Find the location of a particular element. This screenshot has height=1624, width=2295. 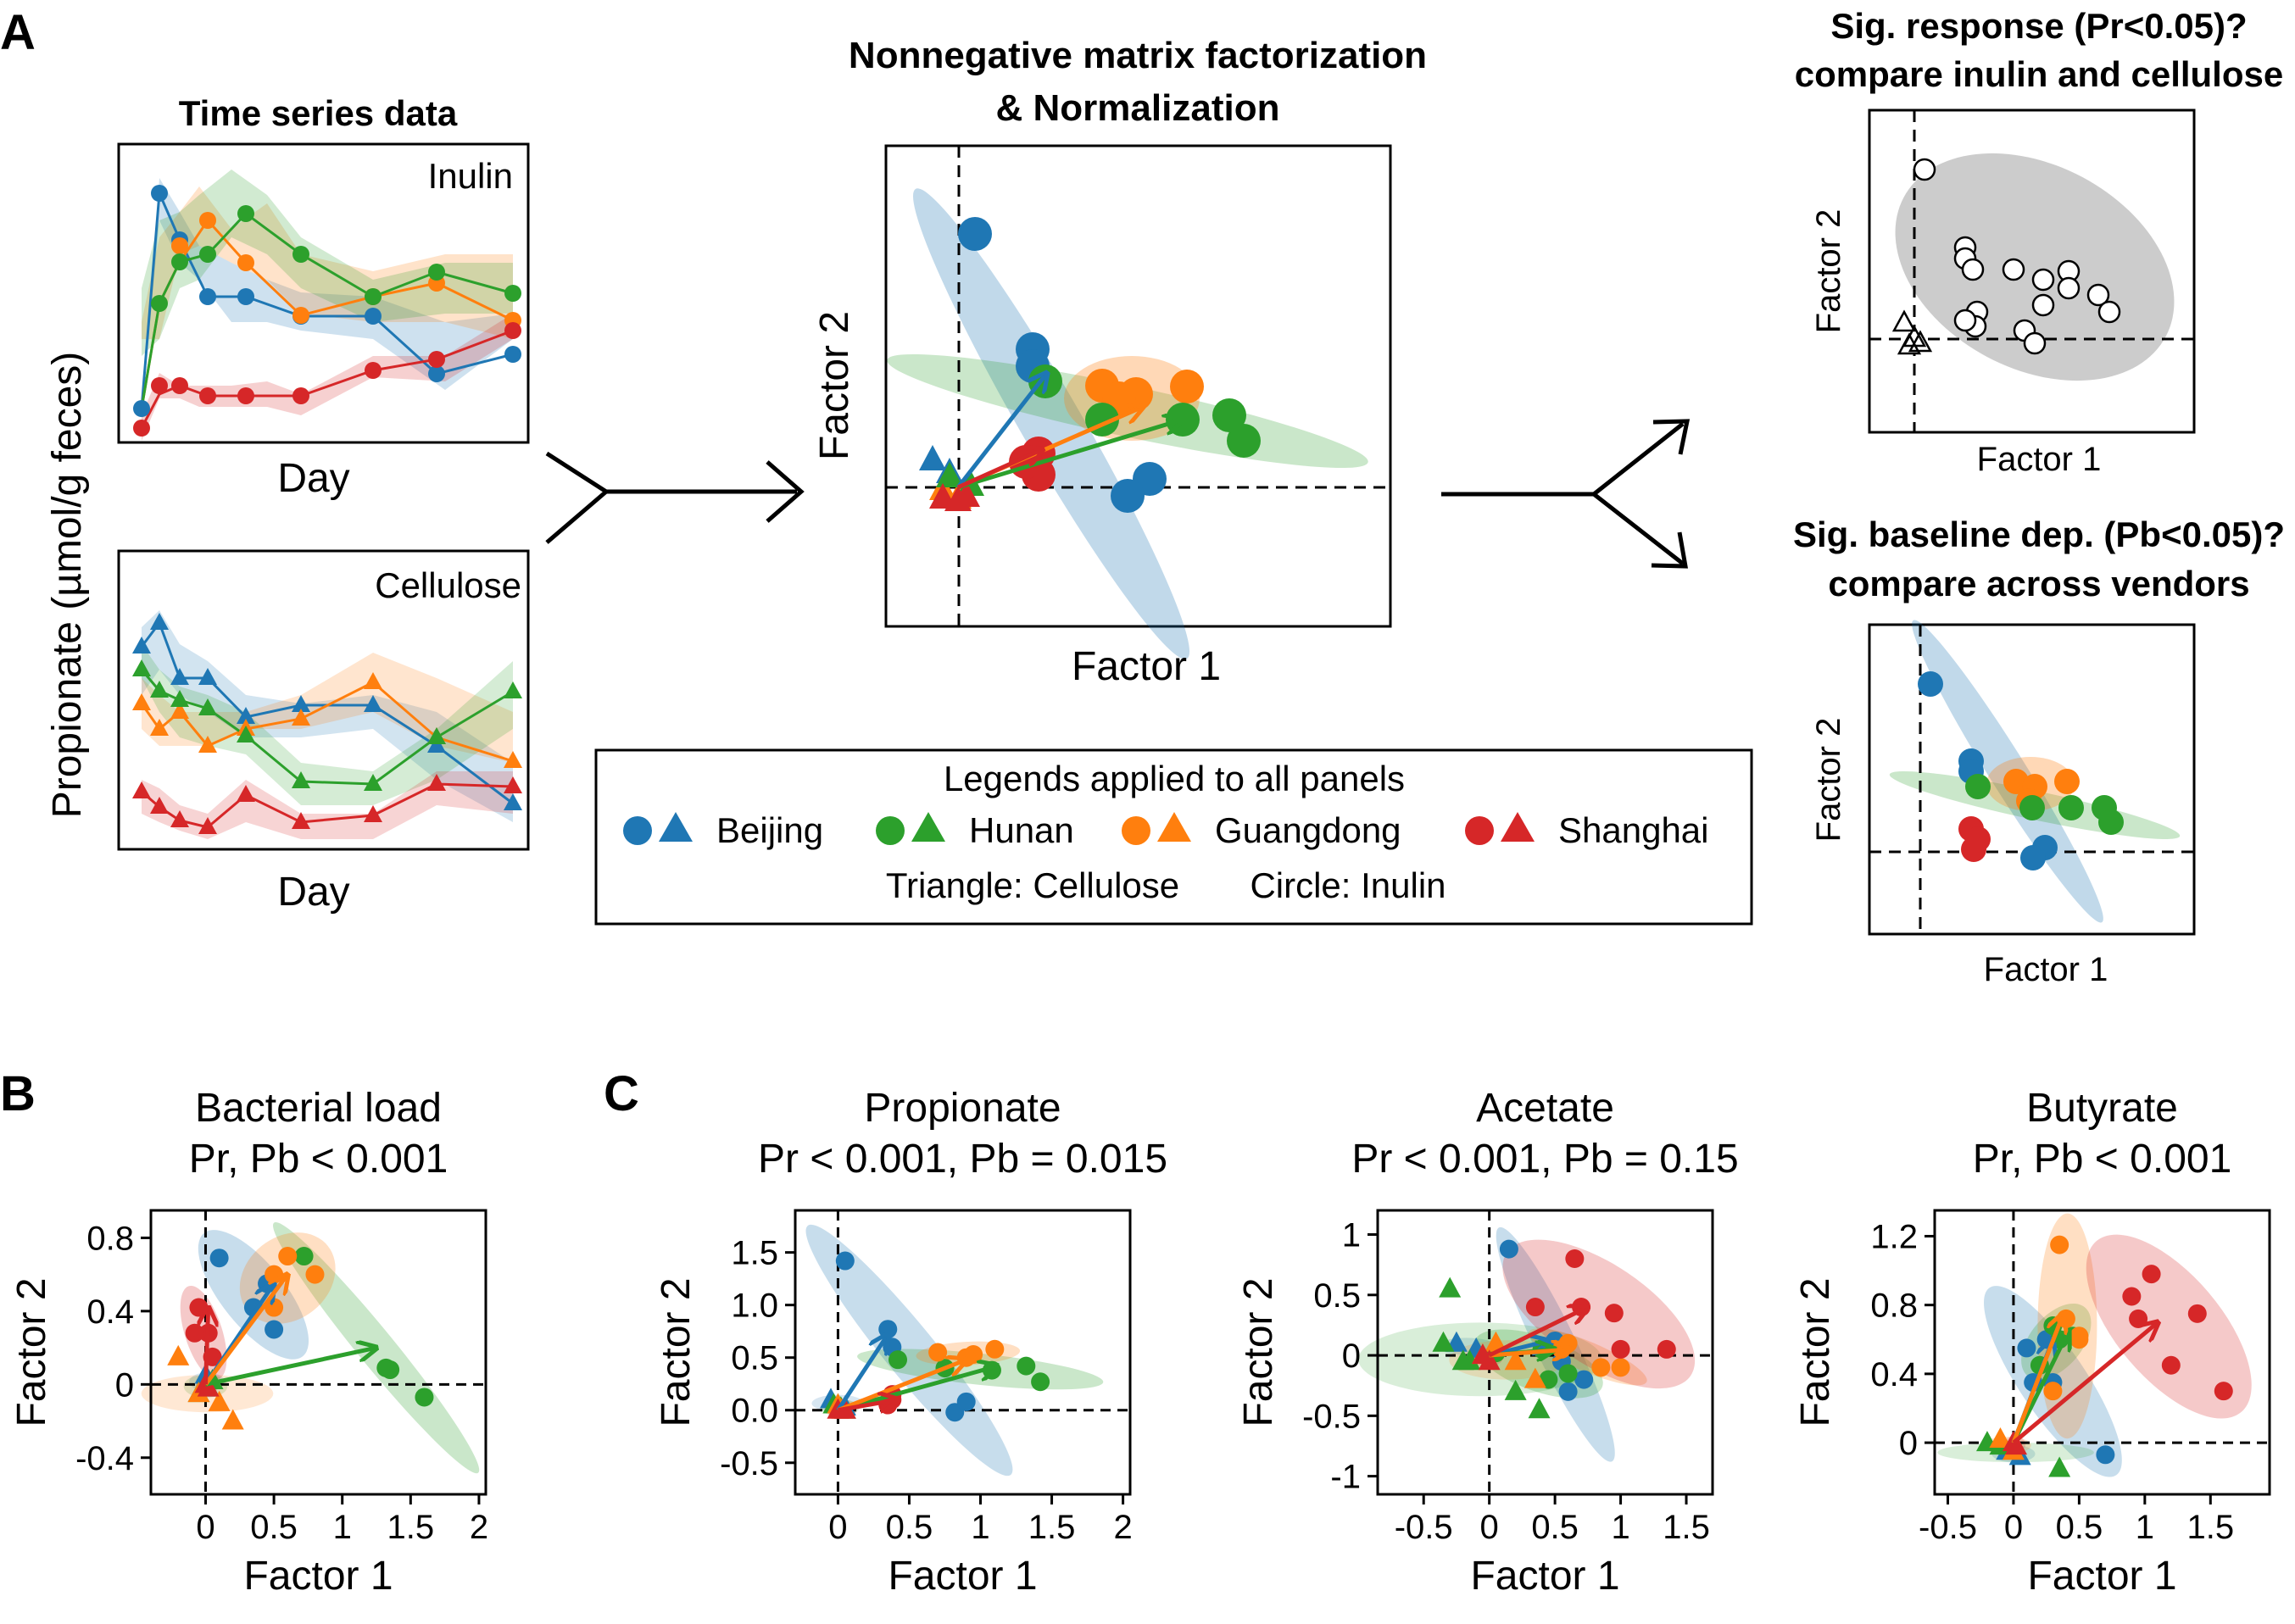

sig-resp-2: compare inulin and cellulose is located at coordinates (2039, 74).